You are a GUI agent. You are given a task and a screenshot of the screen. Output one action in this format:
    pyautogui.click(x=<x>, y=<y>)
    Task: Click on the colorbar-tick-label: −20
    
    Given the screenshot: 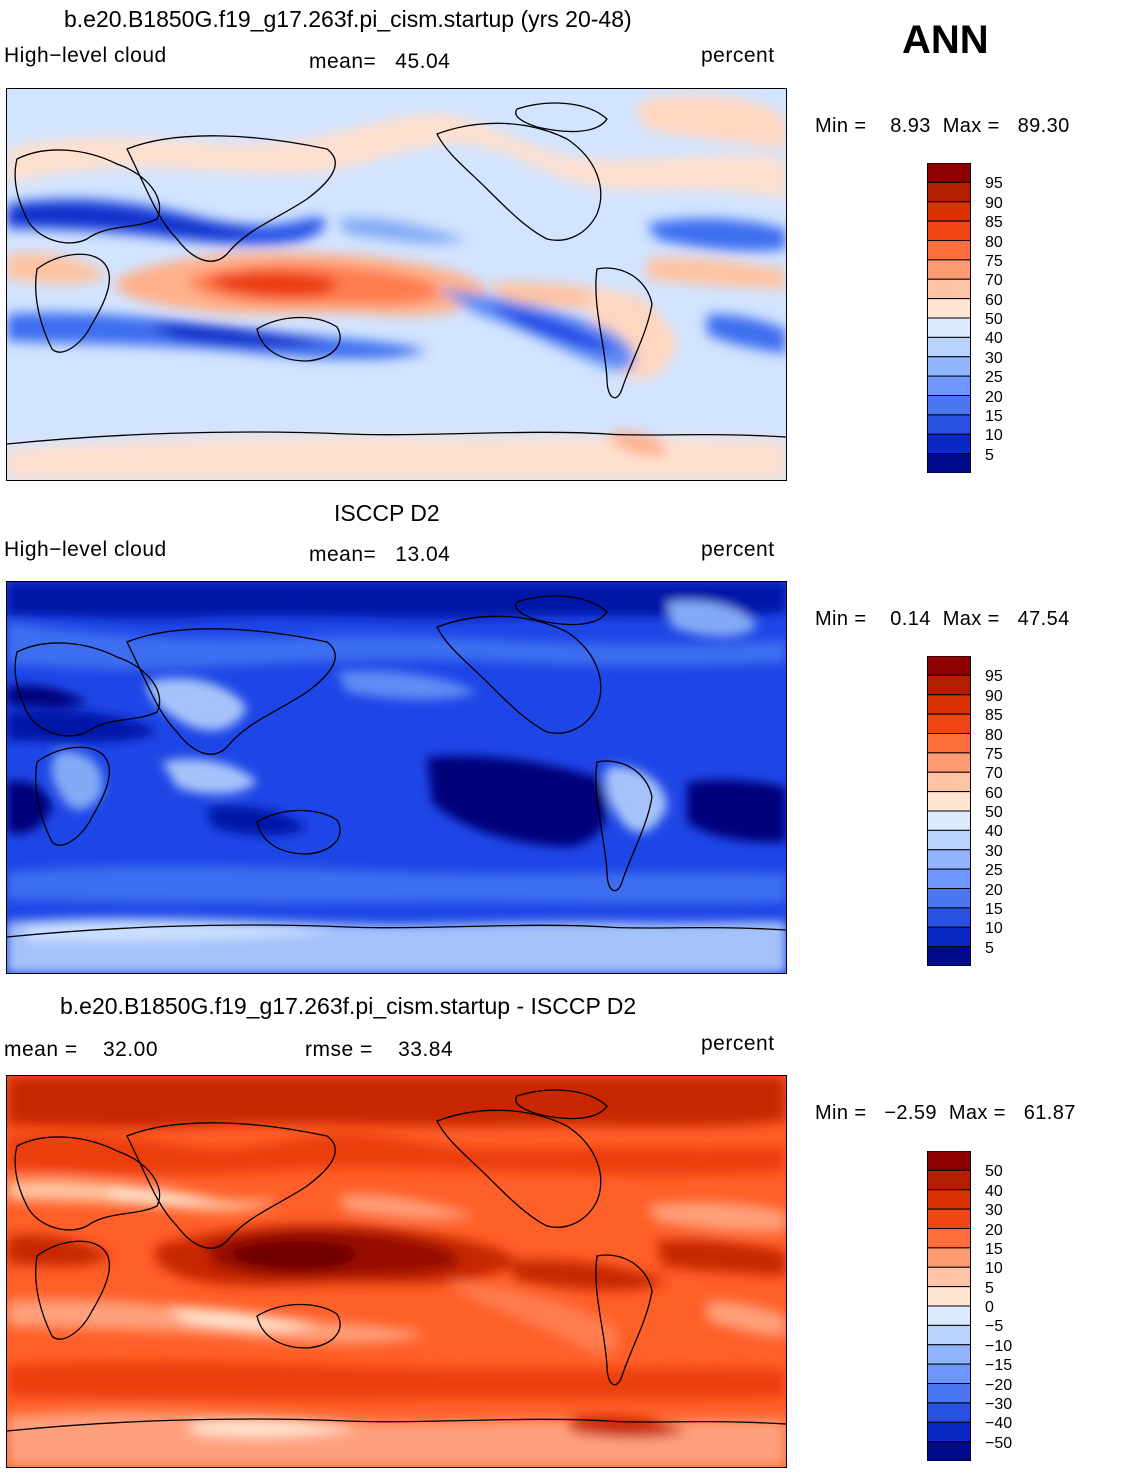 What is the action you would take?
    pyautogui.click(x=999, y=1385)
    